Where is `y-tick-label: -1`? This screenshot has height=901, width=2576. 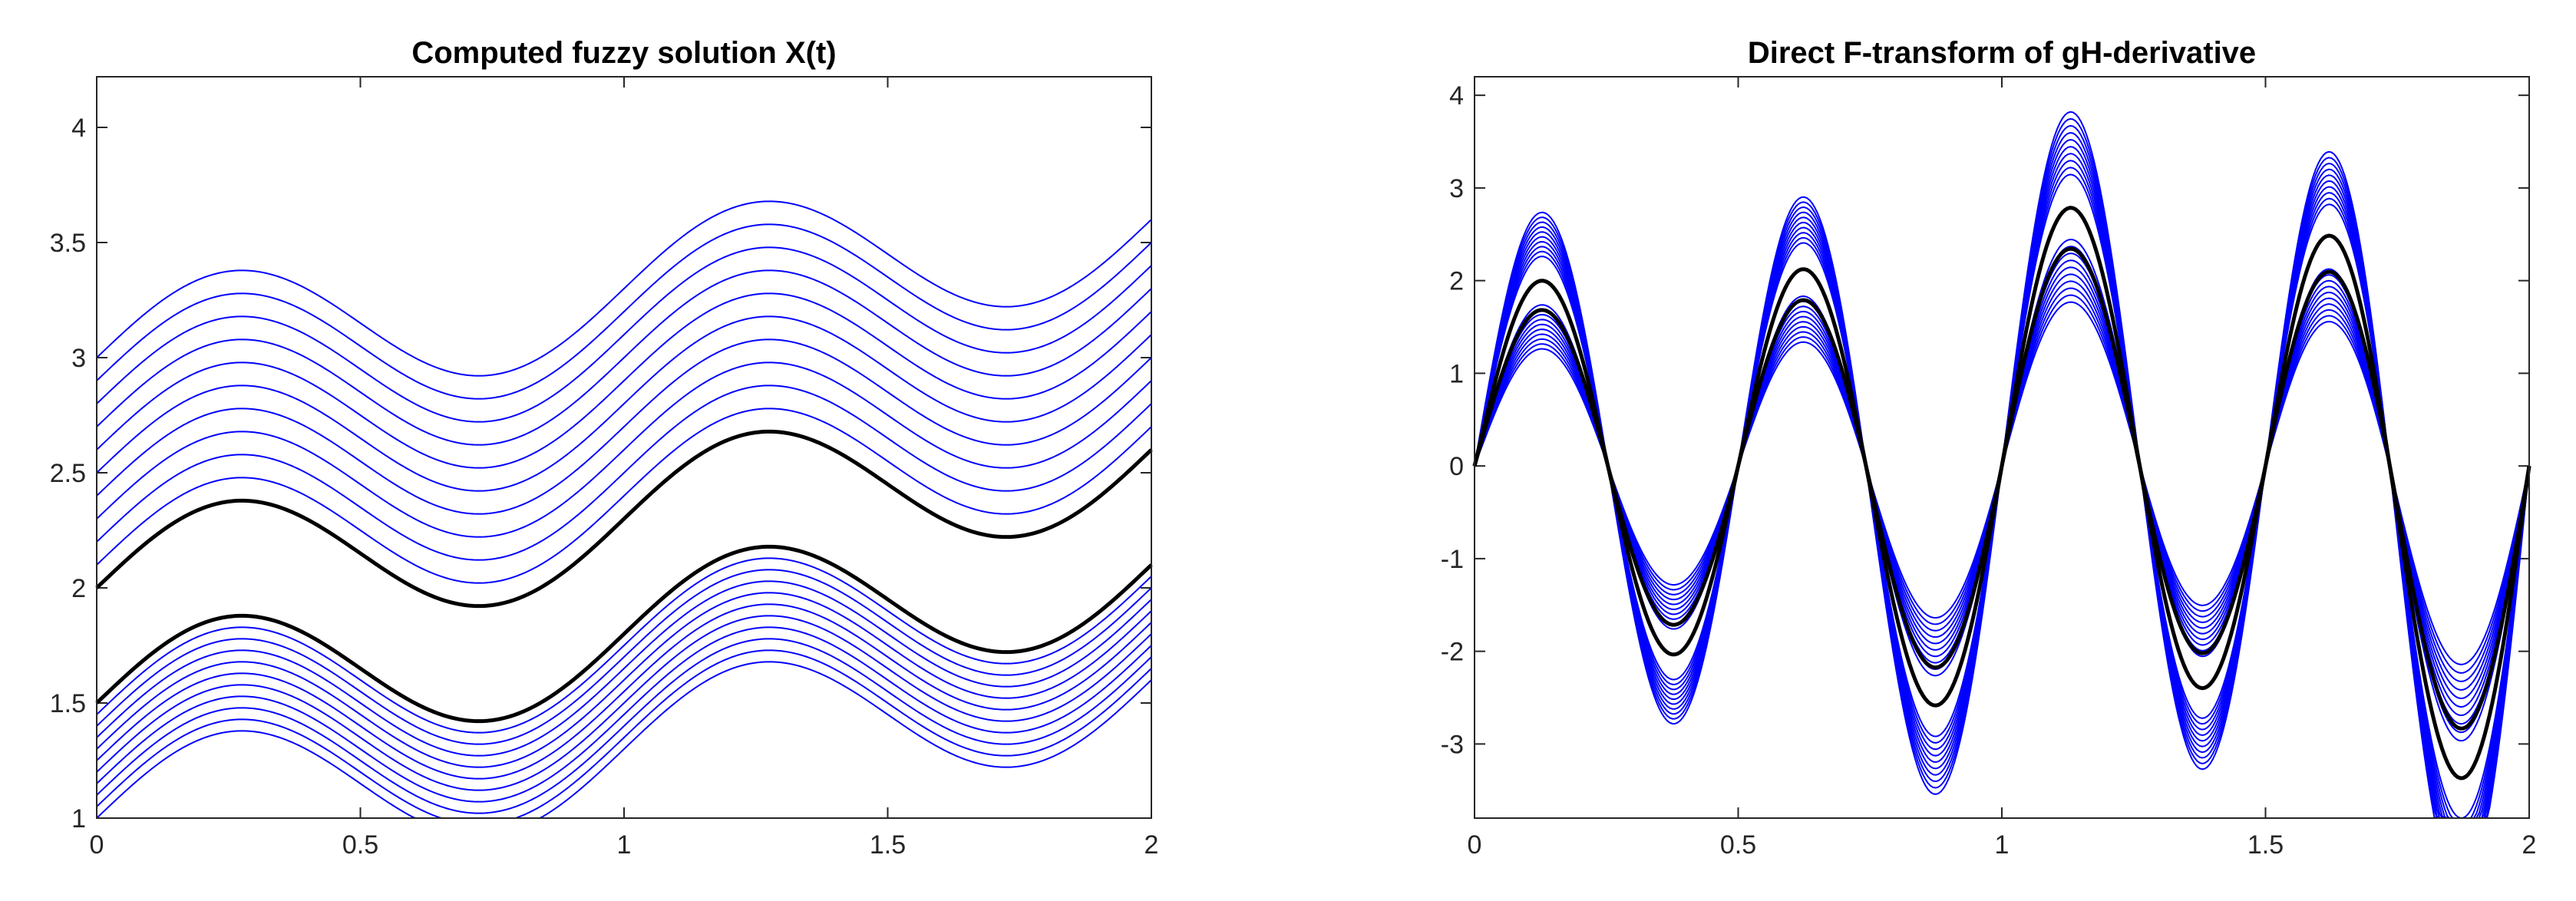
y-tick-label: -1 is located at coordinates (1452, 559).